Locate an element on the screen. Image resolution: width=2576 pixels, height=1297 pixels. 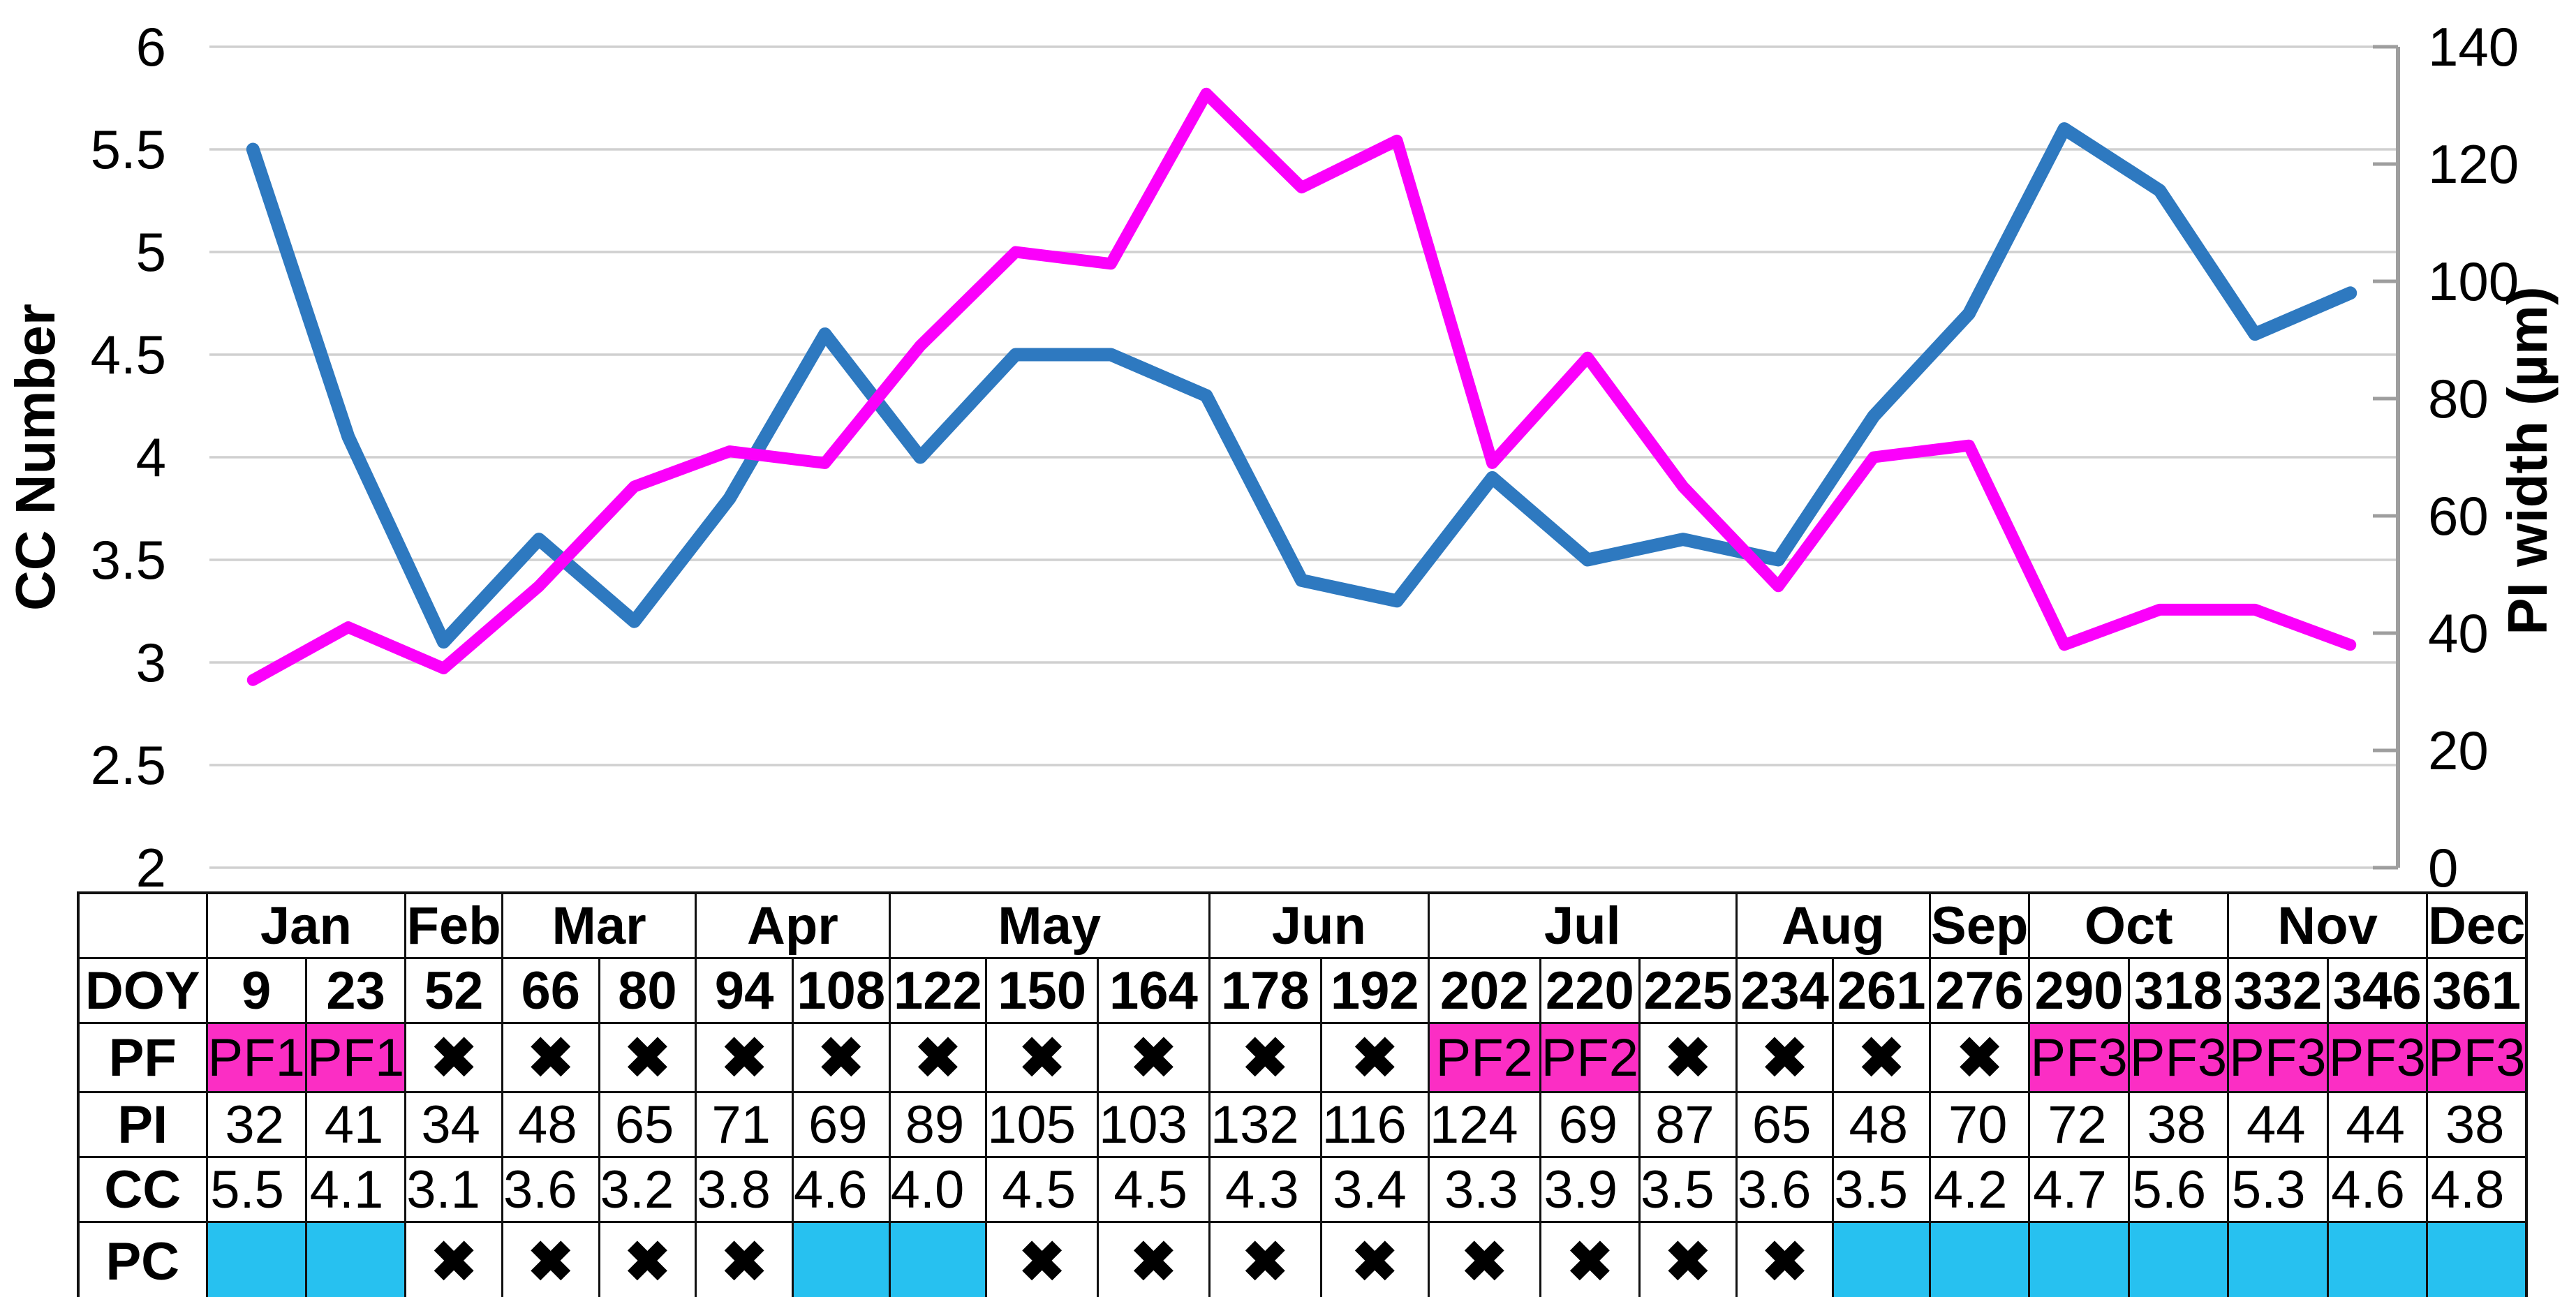
cc-cell: 3.6 is located at coordinates (1785, 1189).